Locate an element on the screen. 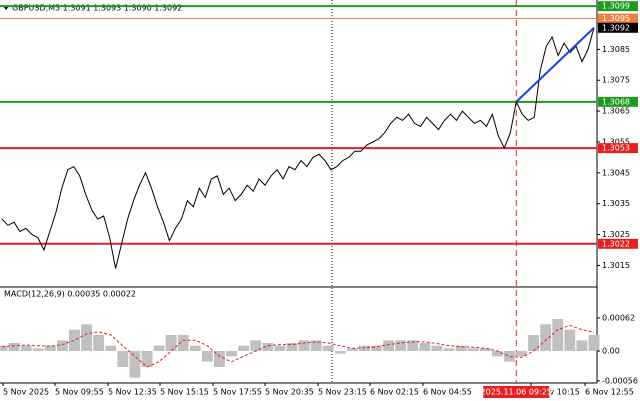 The height and width of the screenshot is (401, 640). x-tick-label: 5 Nov 12:35 is located at coordinates (132, 392).